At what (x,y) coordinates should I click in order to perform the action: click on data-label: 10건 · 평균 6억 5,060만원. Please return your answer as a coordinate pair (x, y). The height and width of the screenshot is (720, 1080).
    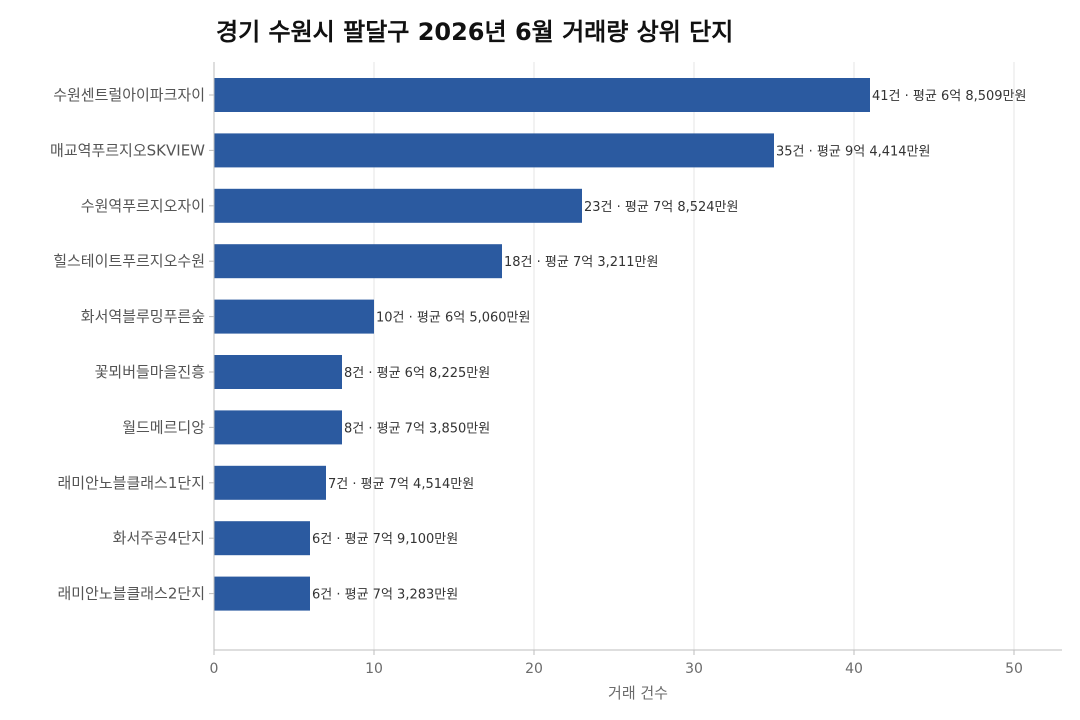
    Looking at the image, I should click on (453, 318).